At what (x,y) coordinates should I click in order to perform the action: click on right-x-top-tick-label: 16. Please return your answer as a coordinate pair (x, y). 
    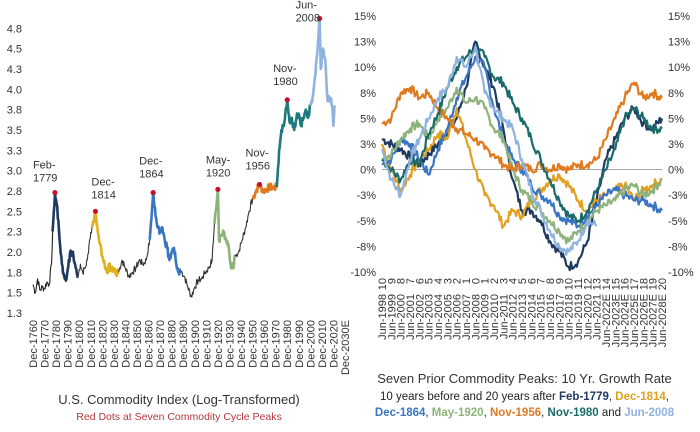
    Looking at the image, I should click on (626, 284).